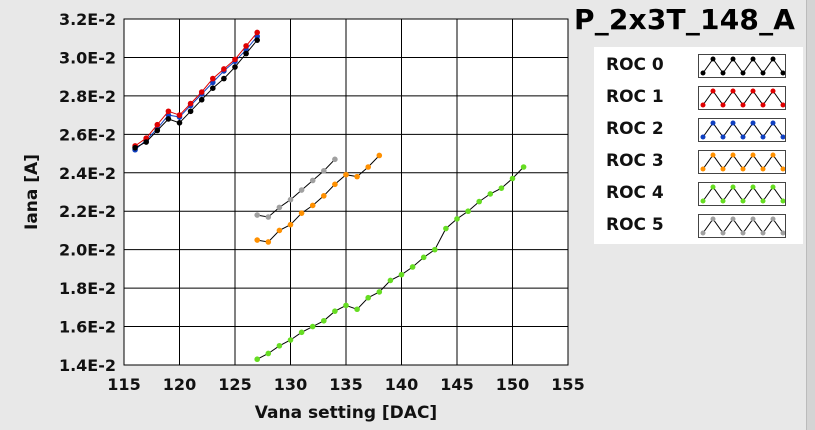  Describe the element at coordinates (290, 384) in the screenshot. I see `x-tick-label: 130` at that location.